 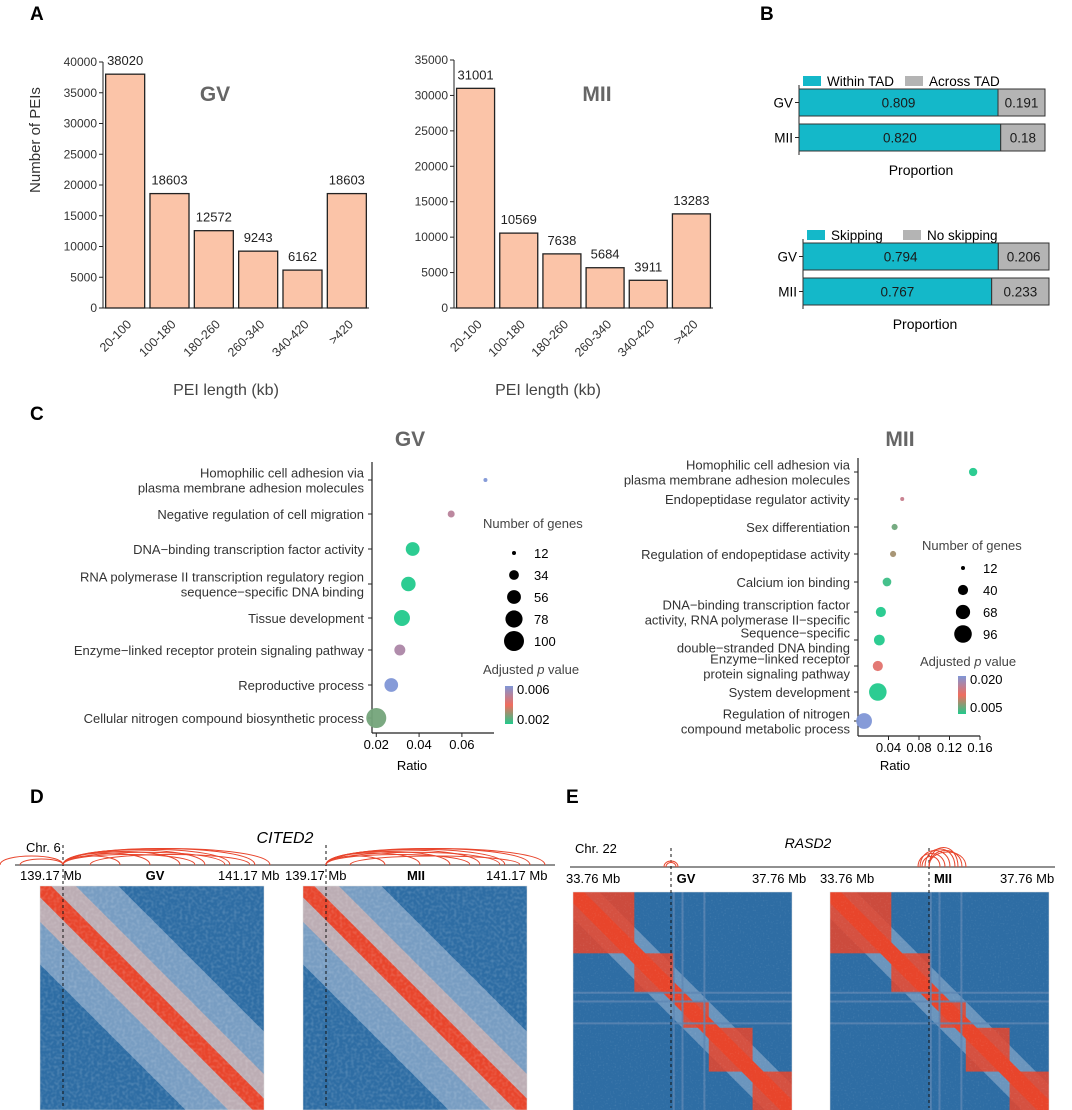 What do you see at coordinates (541, 597) in the screenshot?
I see `size-legend-value: 56` at bounding box center [541, 597].